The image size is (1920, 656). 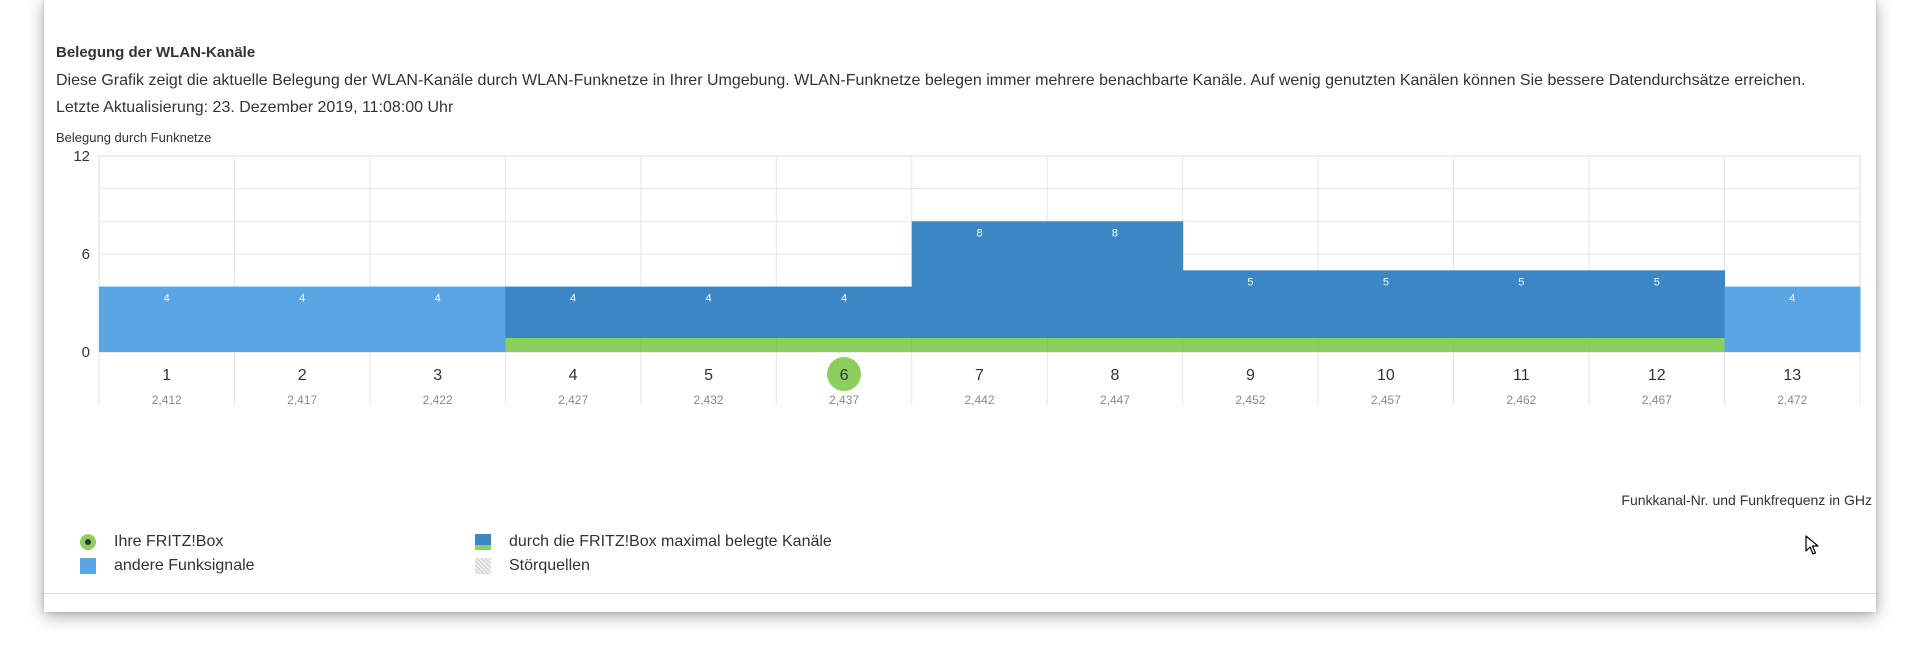 I want to click on interference-swatch-icon, so click(x=483, y=566).